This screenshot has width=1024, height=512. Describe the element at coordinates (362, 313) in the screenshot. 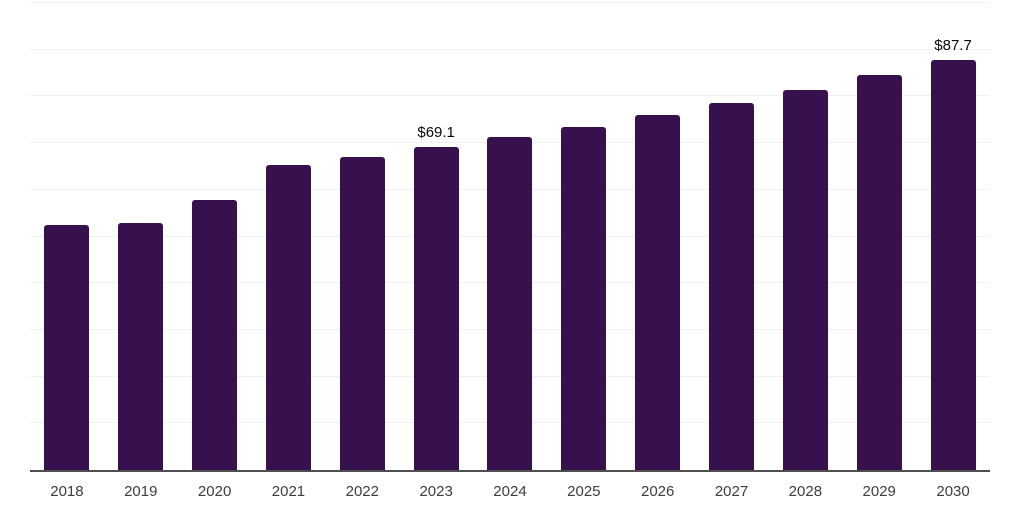

I see `bar-2022` at that location.